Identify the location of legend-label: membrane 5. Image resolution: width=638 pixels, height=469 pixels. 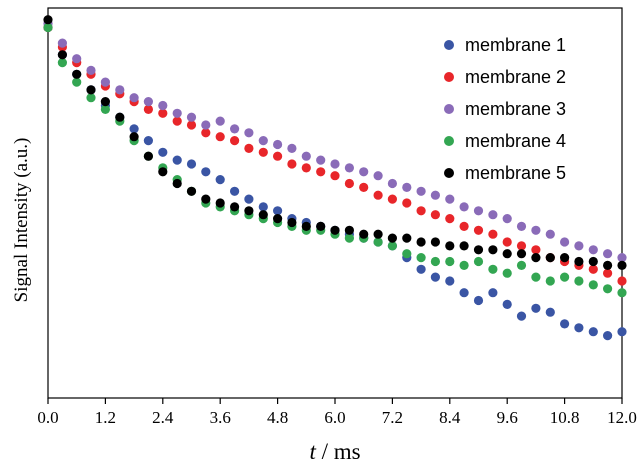
(515, 173).